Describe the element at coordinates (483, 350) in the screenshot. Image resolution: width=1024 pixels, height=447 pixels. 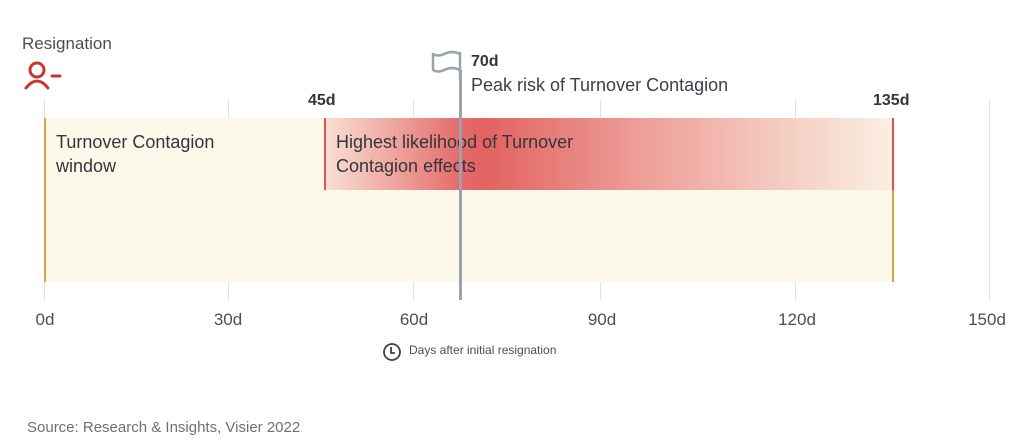
I see `axis-caption: Days after initial resignation` at that location.